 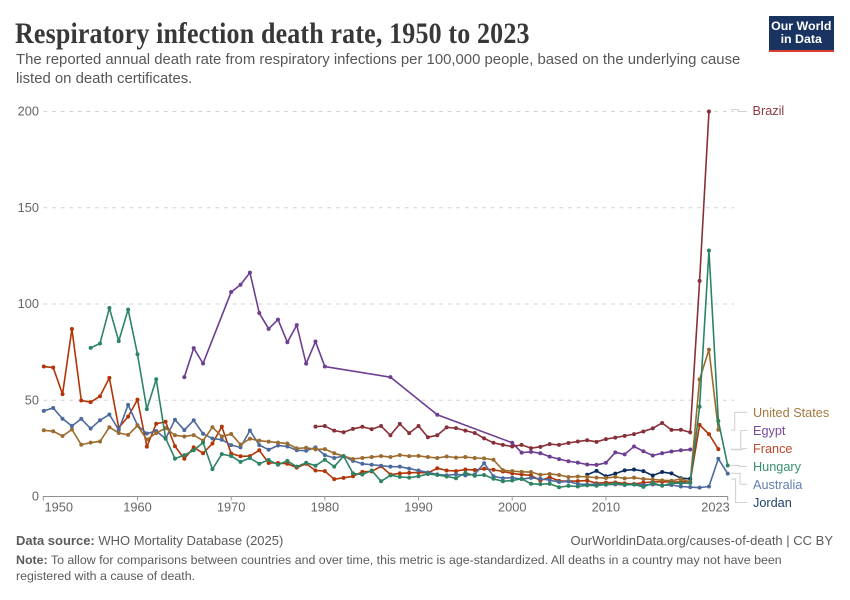 What do you see at coordinates (28, 207) in the screenshot?
I see `svg-text: 150` at bounding box center [28, 207].